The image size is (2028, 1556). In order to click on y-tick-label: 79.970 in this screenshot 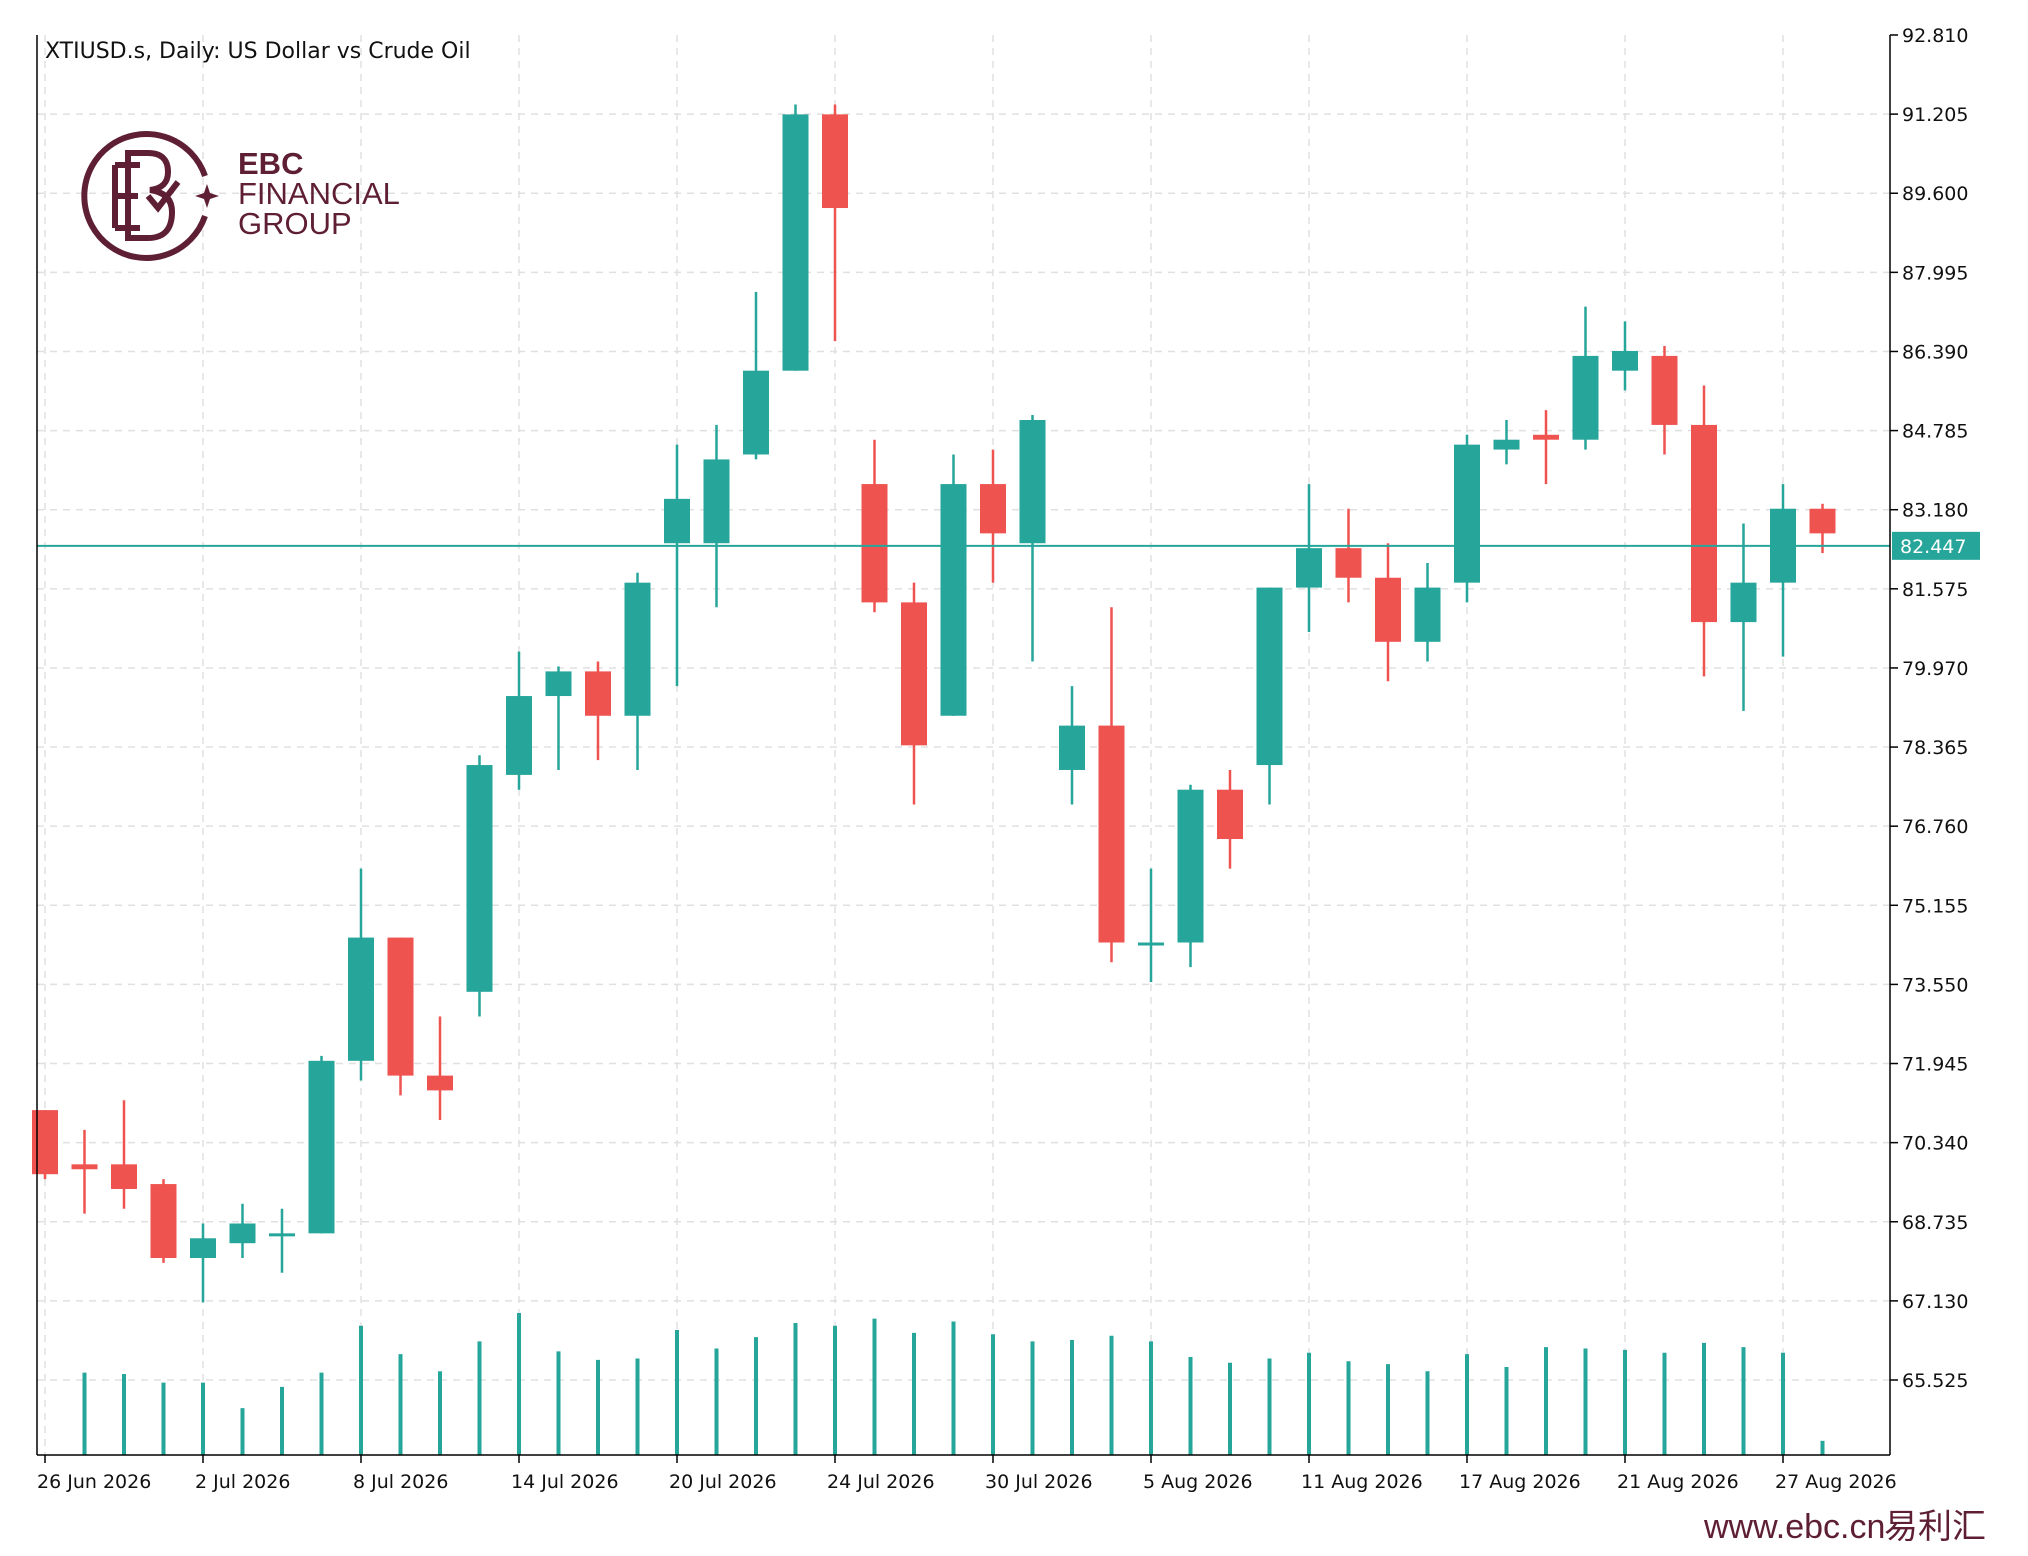, I will do `click(1935, 669)`.